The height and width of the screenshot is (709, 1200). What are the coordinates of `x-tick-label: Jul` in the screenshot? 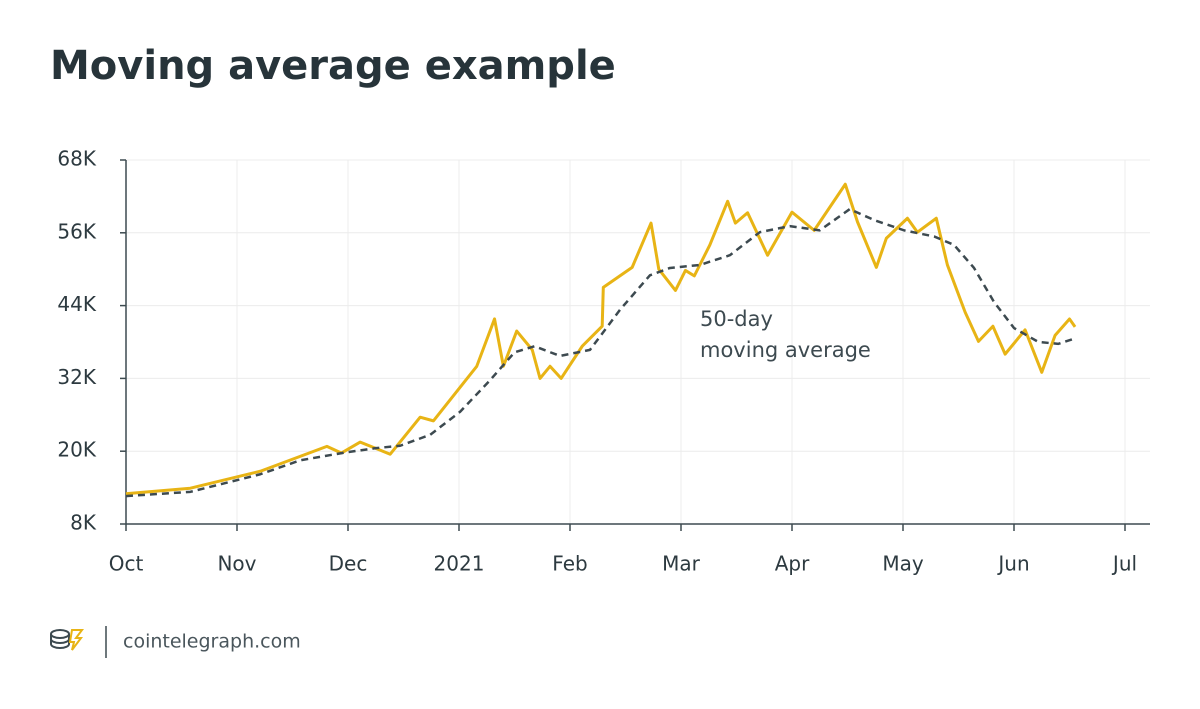 It's located at (1124, 564).